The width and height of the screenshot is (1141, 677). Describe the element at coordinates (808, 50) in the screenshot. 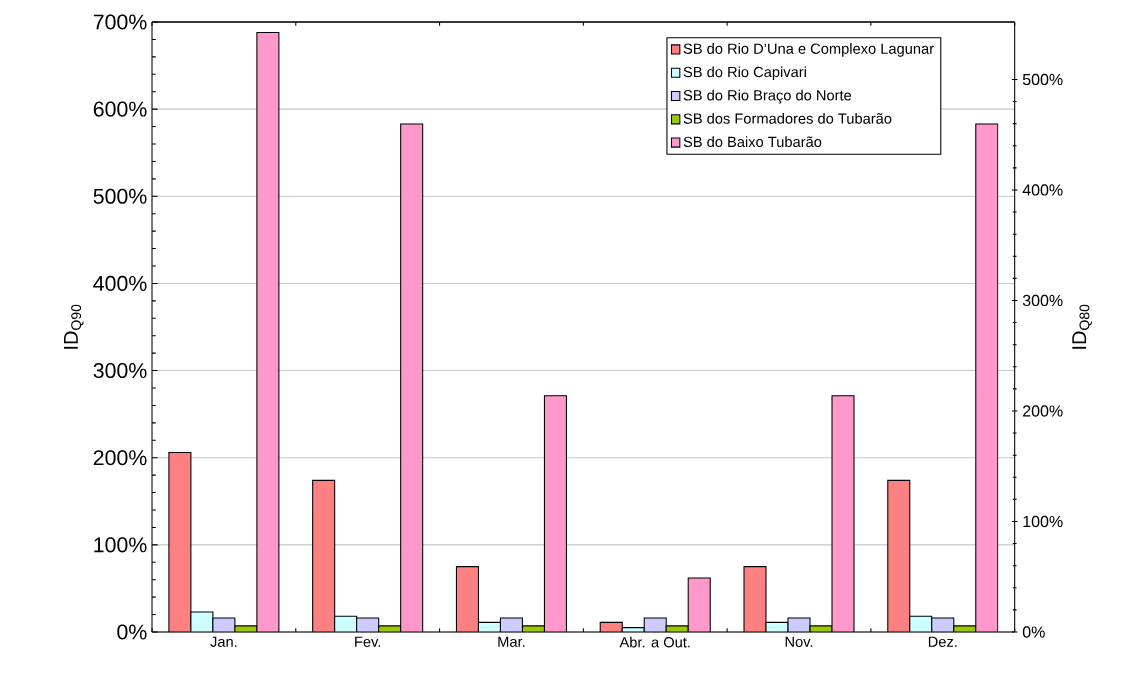

I see `legend-label: SB do Rio D’Una e Complexo Lagunar` at that location.